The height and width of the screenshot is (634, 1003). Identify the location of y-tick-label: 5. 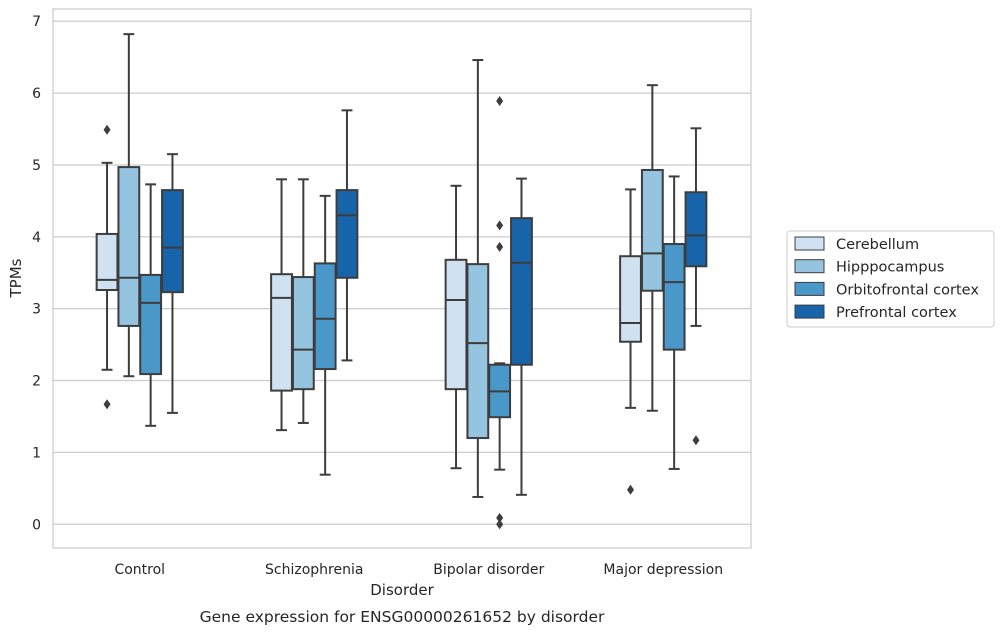
(36, 166).